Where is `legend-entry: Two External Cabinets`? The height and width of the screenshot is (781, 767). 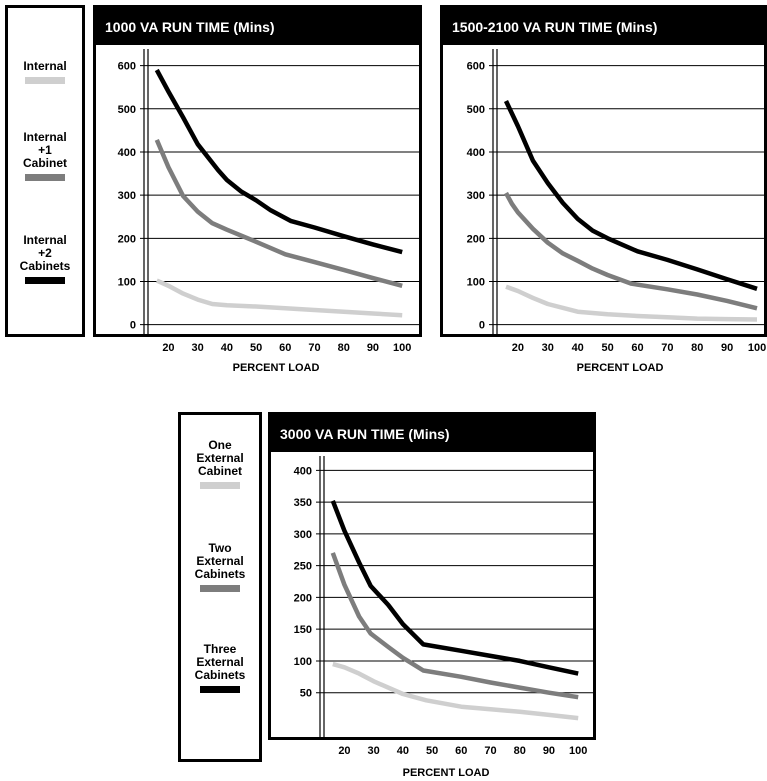 legend-entry: Two External Cabinets is located at coordinates (220, 567).